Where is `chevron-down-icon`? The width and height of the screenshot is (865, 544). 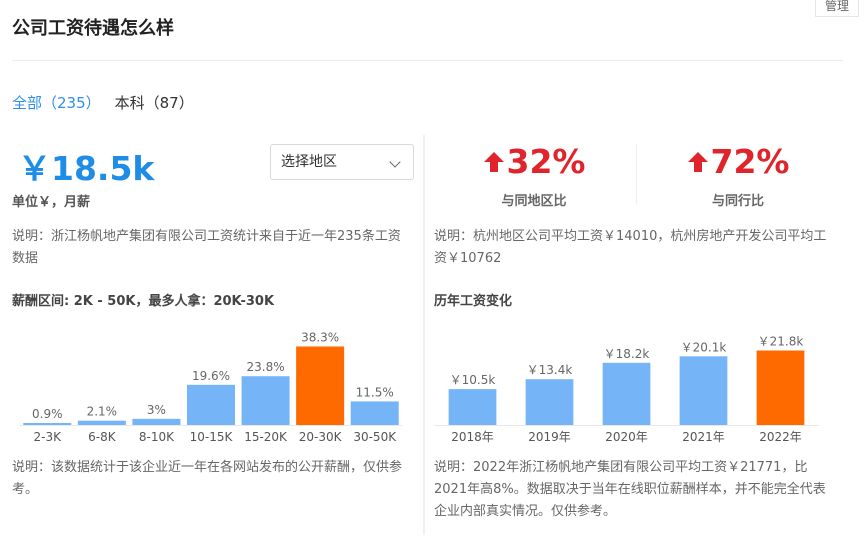
chevron-down-icon is located at coordinates (395, 162).